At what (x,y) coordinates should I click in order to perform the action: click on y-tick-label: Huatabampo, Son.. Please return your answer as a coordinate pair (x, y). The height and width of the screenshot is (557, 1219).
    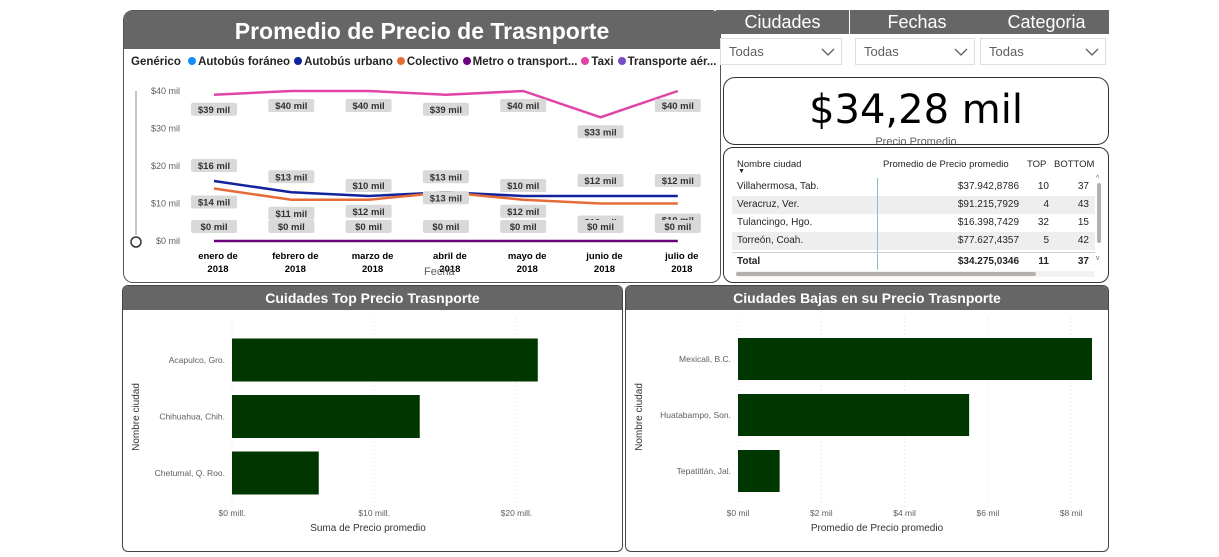
    Looking at the image, I should click on (695, 415).